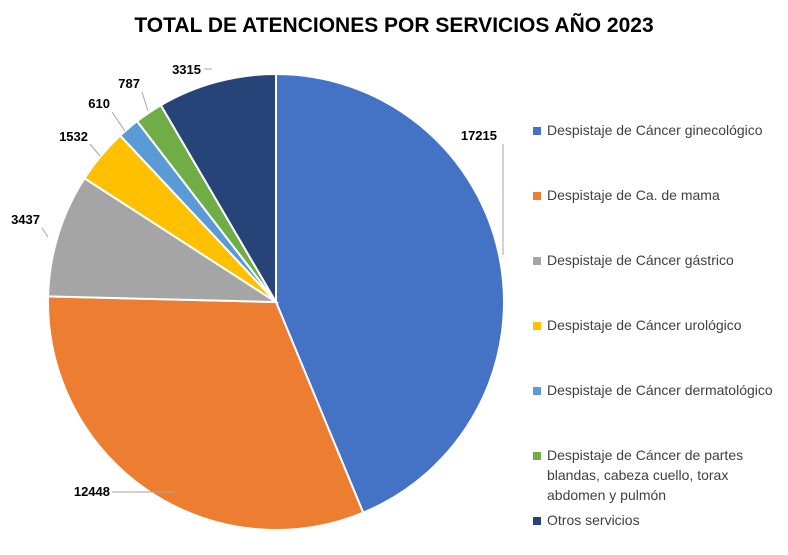 This screenshot has width=788, height=555. What do you see at coordinates (479, 135) in the screenshot?
I see `data-label: 17215` at bounding box center [479, 135].